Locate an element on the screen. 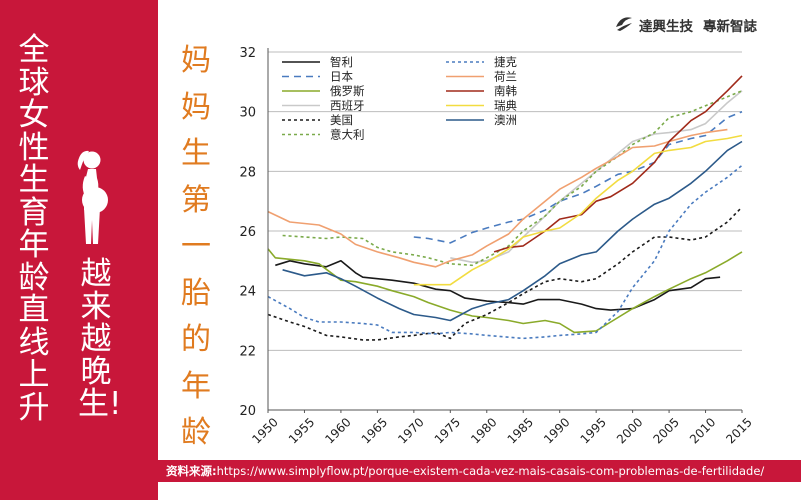  x-tick-label: 1965 is located at coordinates (374, 430).